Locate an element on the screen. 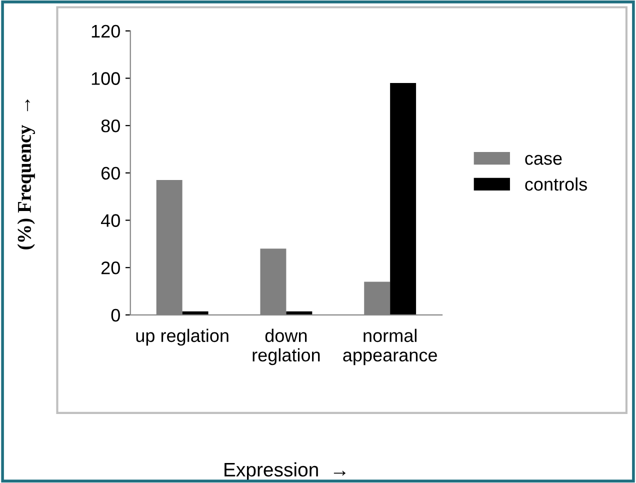 The height and width of the screenshot is (483, 636). bar is located at coordinates (403, 198).